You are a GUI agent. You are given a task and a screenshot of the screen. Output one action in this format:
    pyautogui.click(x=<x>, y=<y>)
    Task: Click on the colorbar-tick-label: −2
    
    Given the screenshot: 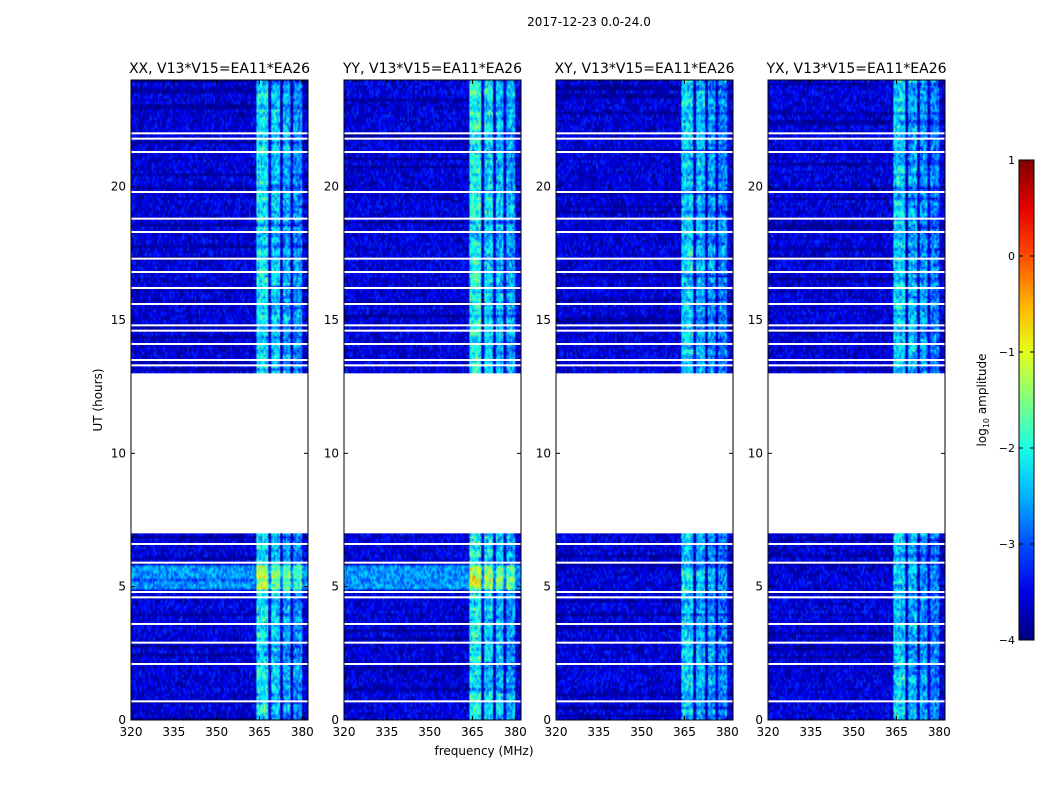 What is the action you would take?
    pyautogui.click(x=1007, y=448)
    